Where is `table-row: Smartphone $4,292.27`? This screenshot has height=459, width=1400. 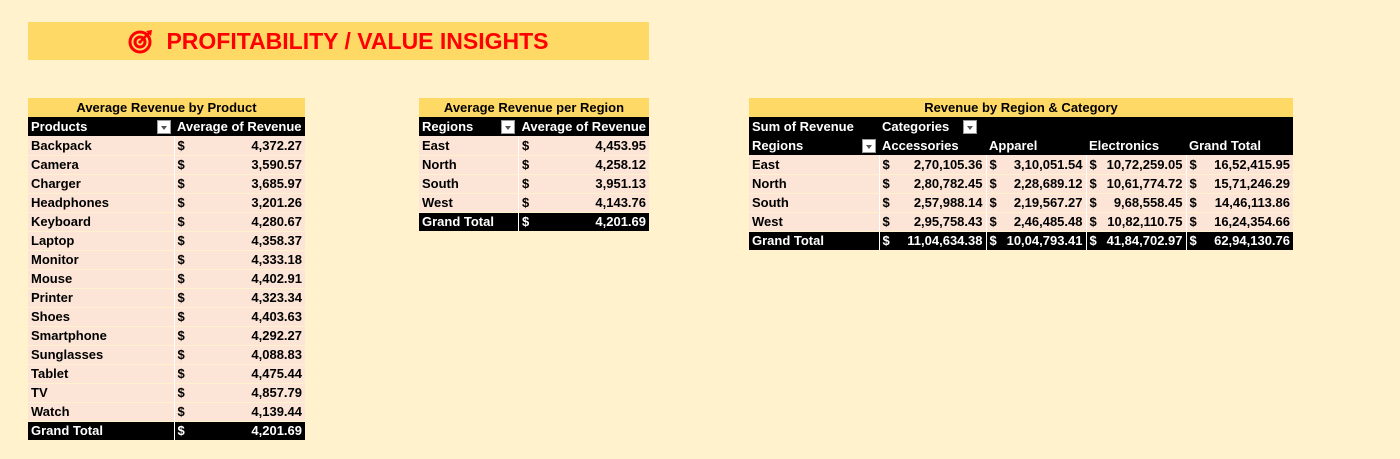 table-row: Smartphone $4,292.27 is located at coordinates (166, 336).